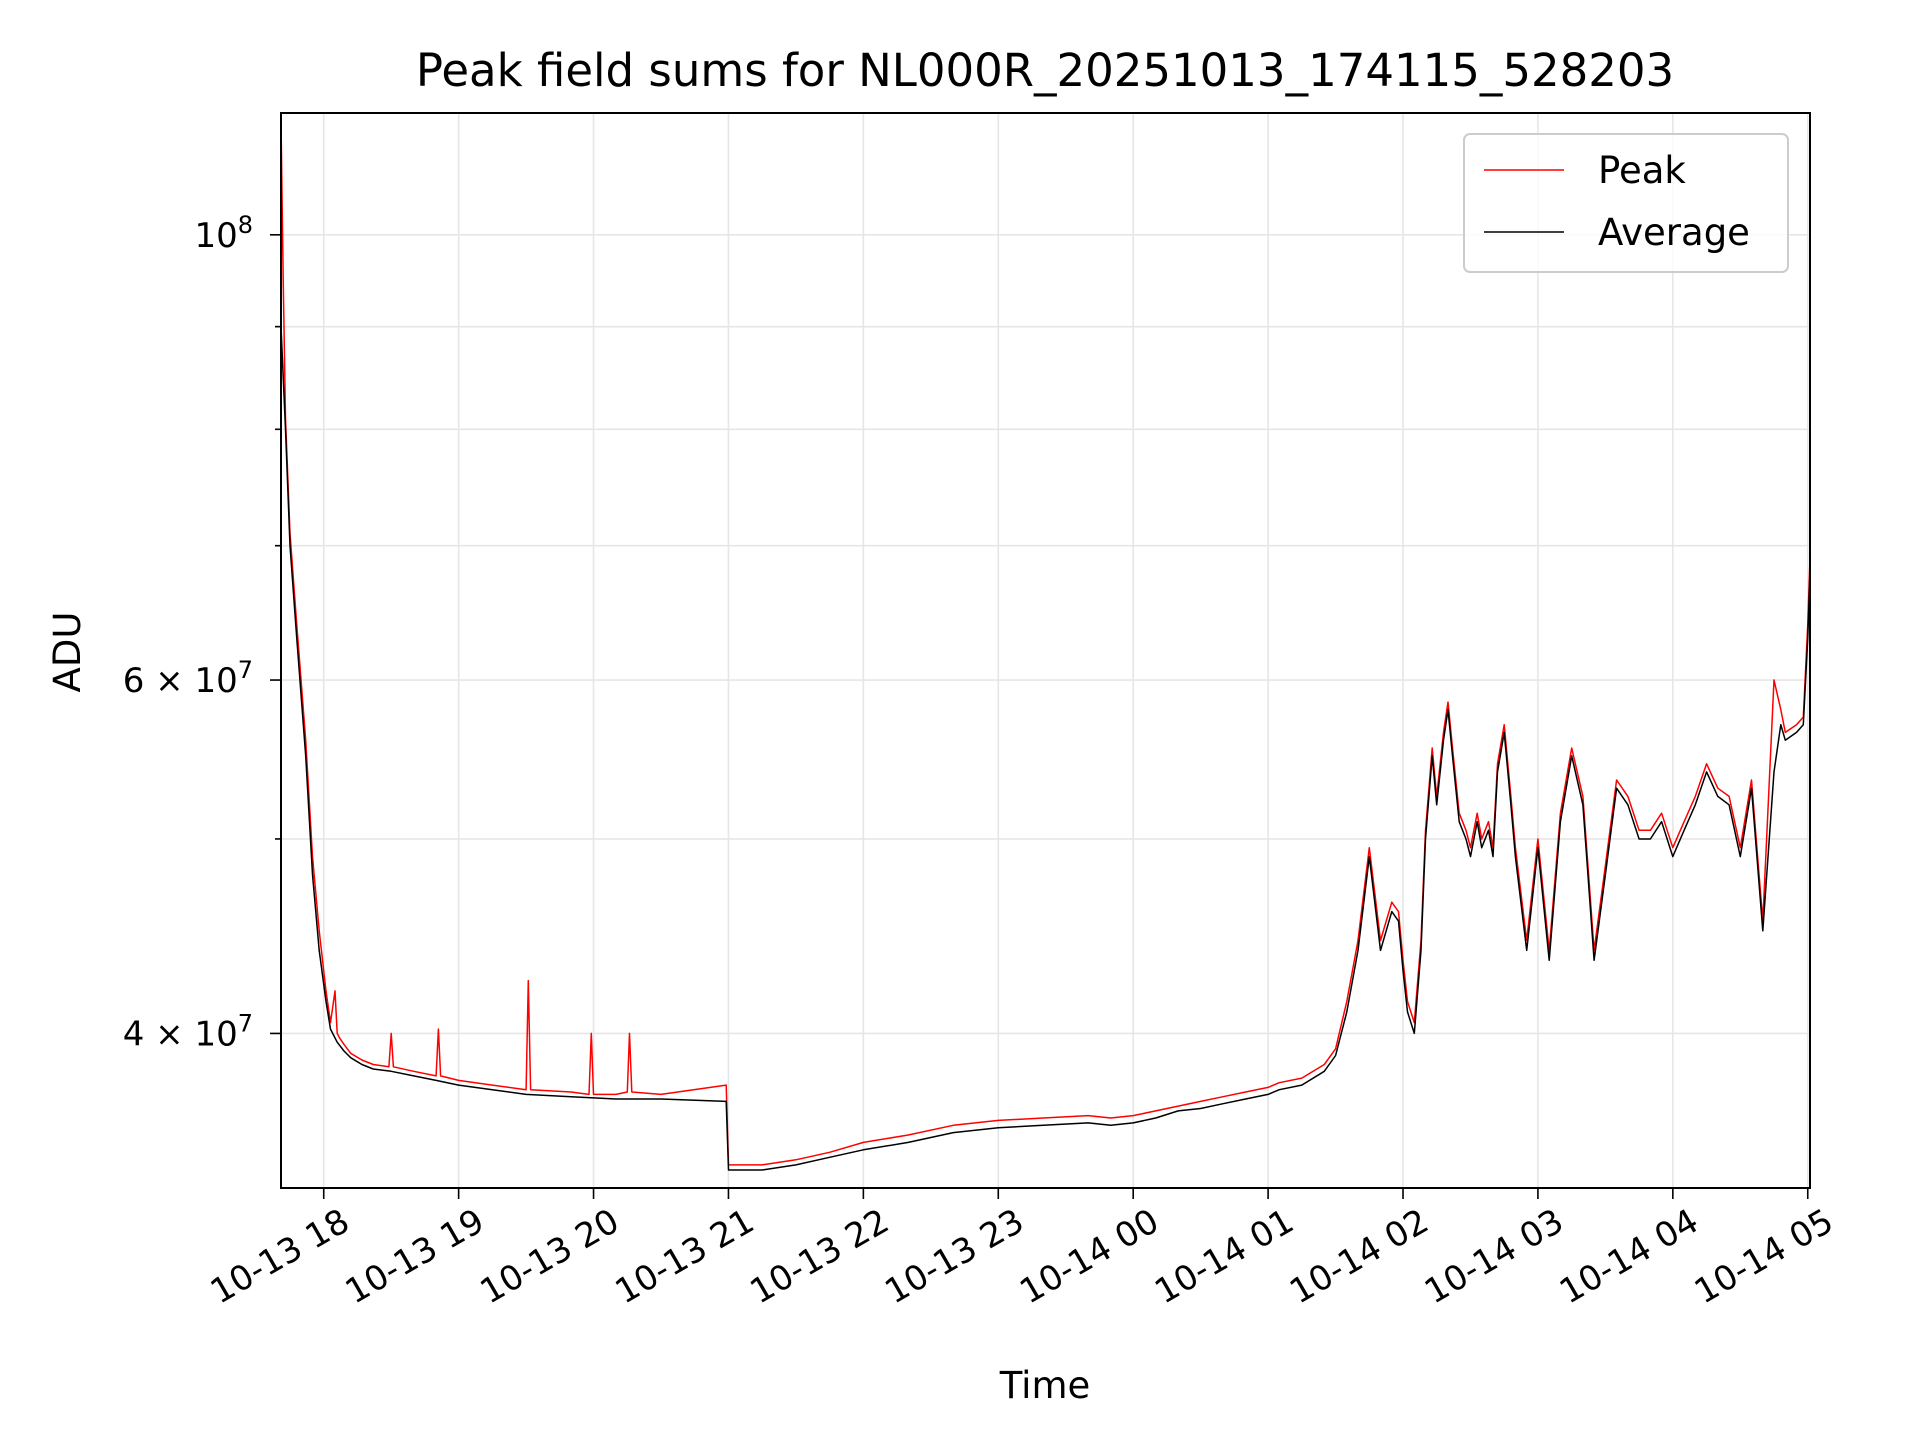 The width and height of the screenshot is (1920, 1440). What do you see at coordinates (188, 678) in the screenshot?
I see `y-tick-label: 6 × 107` at bounding box center [188, 678].